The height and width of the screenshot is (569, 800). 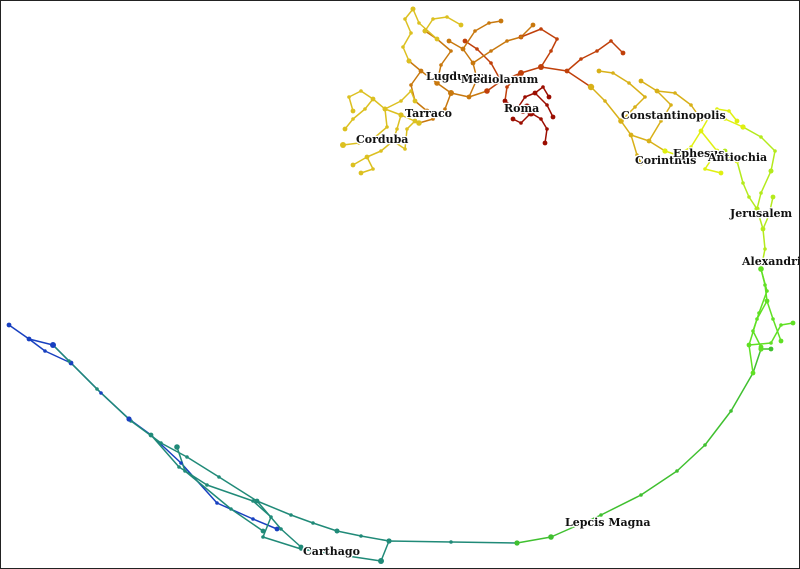 I want to click on city-label-corduba: Corduba, so click(x=382, y=139).